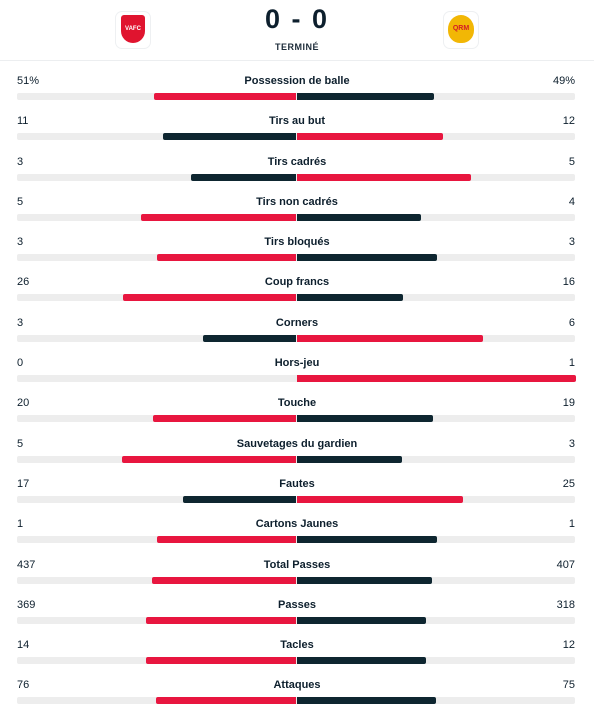 The image size is (594, 717). Describe the element at coordinates (20, 363) in the screenshot. I see `stat-home-value: 0` at that location.